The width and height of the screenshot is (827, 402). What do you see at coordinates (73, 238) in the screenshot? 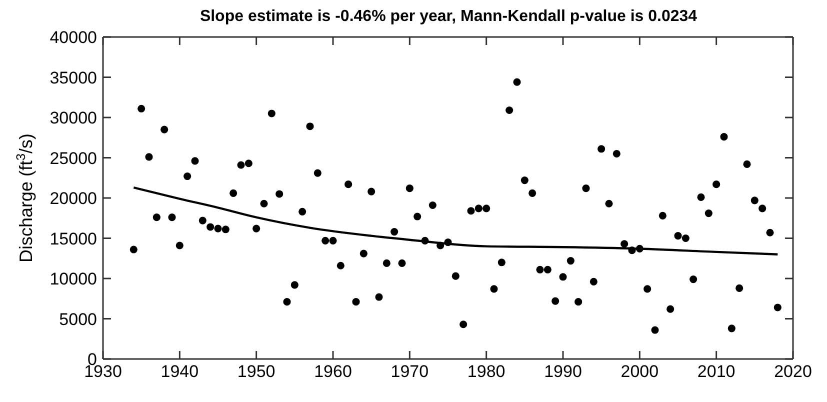
I see `y-tick-label: 15000` at bounding box center [73, 238].